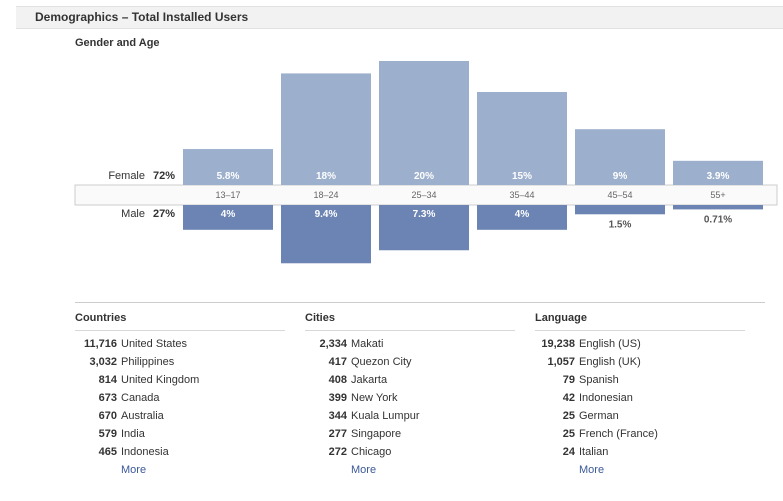 The height and width of the screenshot is (501, 783). Describe the element at coordinates (521, 195) in the screenshot. I see `age-tick-label: 35–44` at that location.